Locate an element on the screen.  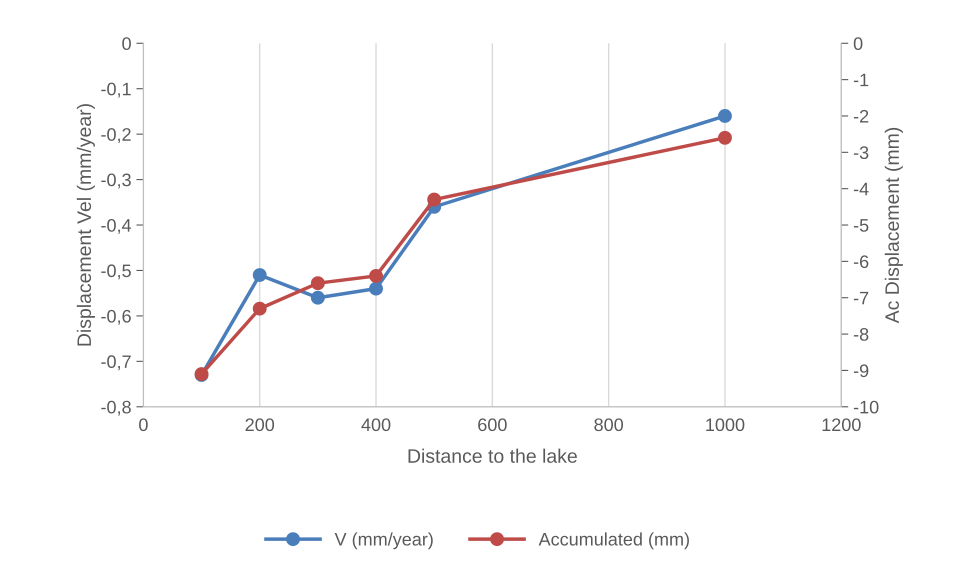
x-tick-label: 600 is located at coordinates (492, 425).